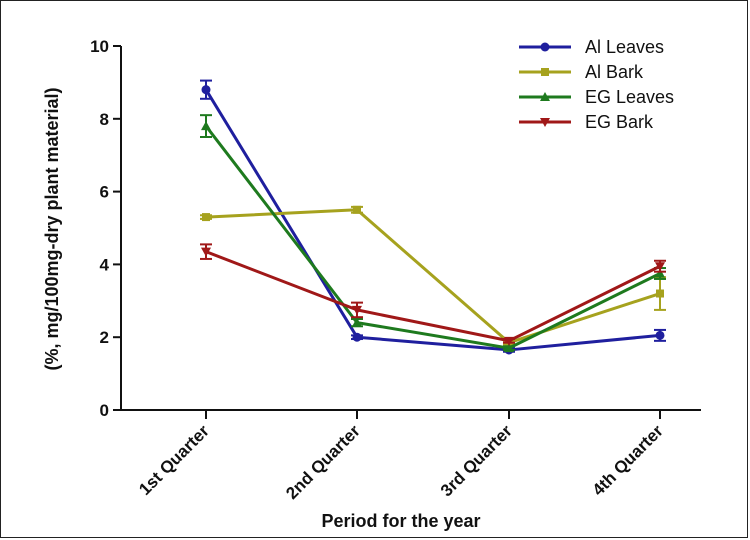  What do you see at coordinates (400, 521) in the screenshot?
I see `x-axis-title: Period for the year` at bounding box center [400, 521].